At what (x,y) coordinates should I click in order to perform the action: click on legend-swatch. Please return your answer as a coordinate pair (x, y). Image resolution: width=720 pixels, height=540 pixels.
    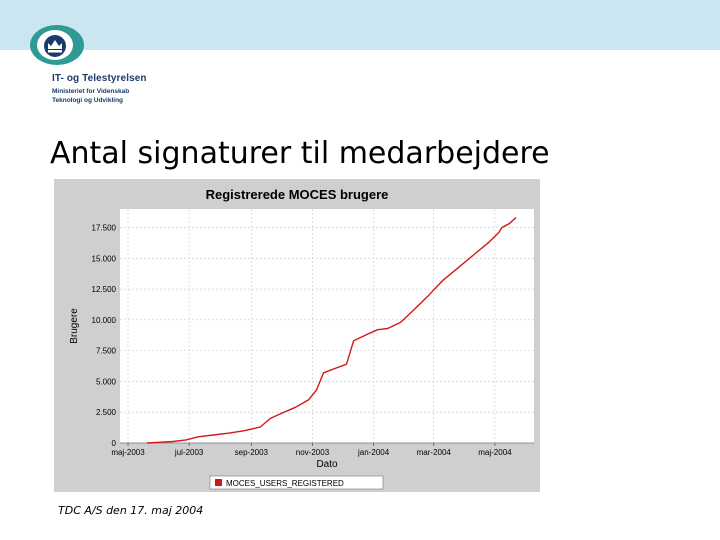
    Looking at the image, I should click on (218, 482).